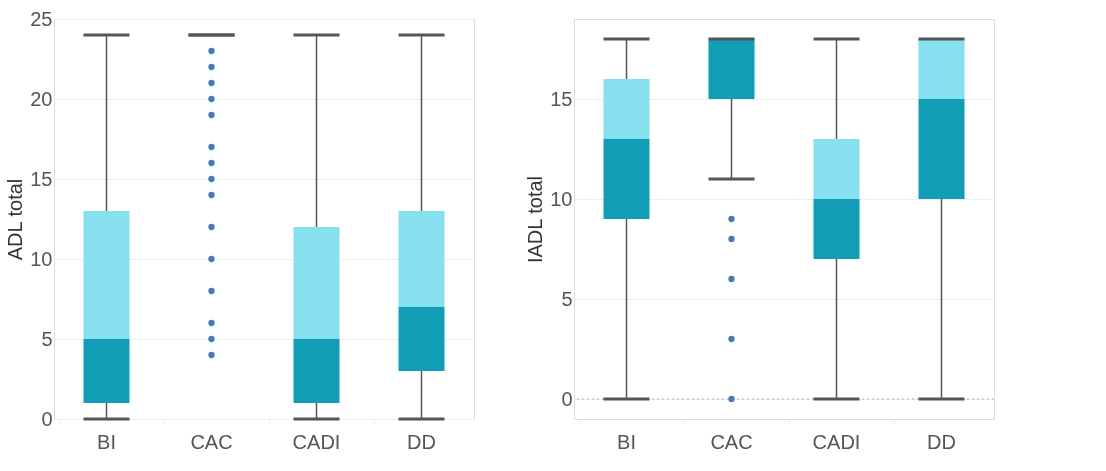  Describe the element at coordinates (41, 18) in the screenshot. I see `y-tick-label: 25` at that location.